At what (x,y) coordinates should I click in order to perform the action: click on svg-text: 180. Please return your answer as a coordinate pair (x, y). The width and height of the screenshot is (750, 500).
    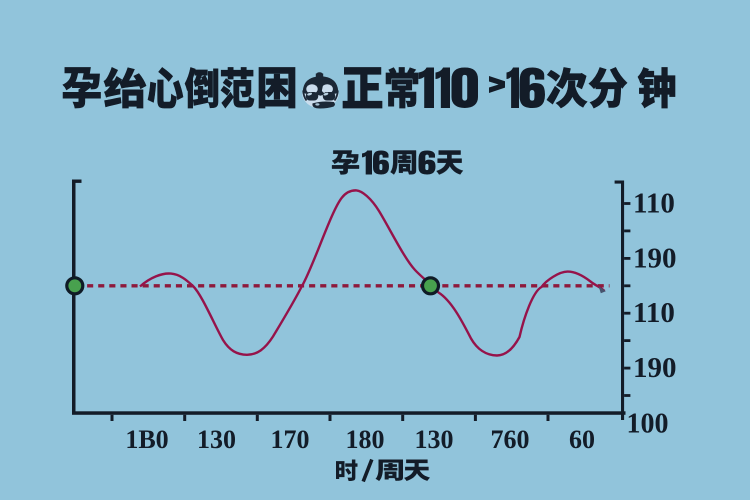
    Looking at the image, I should click on (365, 439).